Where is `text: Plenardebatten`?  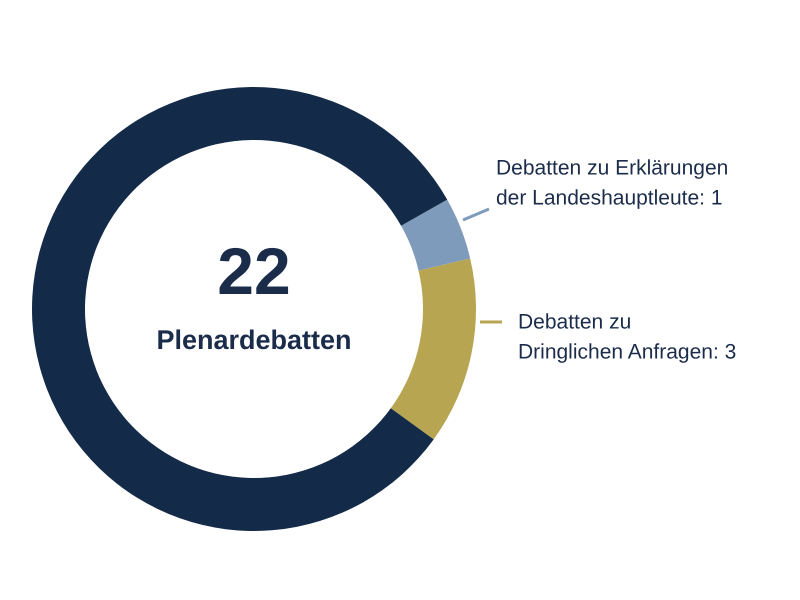 text: Plenardebatten is located at coordinates (254, 340).